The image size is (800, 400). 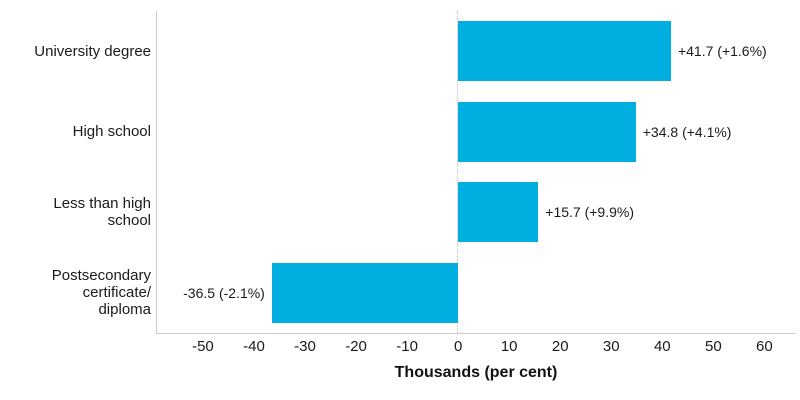 I want to click on x-tick-label: 20, so click(x=560, y=346).